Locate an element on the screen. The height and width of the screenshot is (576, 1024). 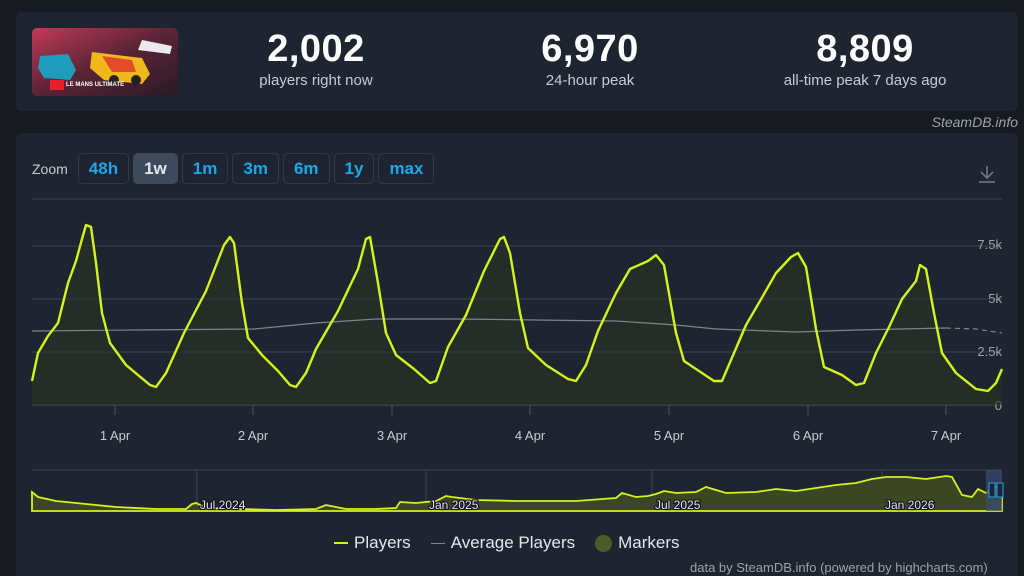
stat-all-time-peak: 8,809 all-time peak 7 days ago is located at coordinates (865, 59).